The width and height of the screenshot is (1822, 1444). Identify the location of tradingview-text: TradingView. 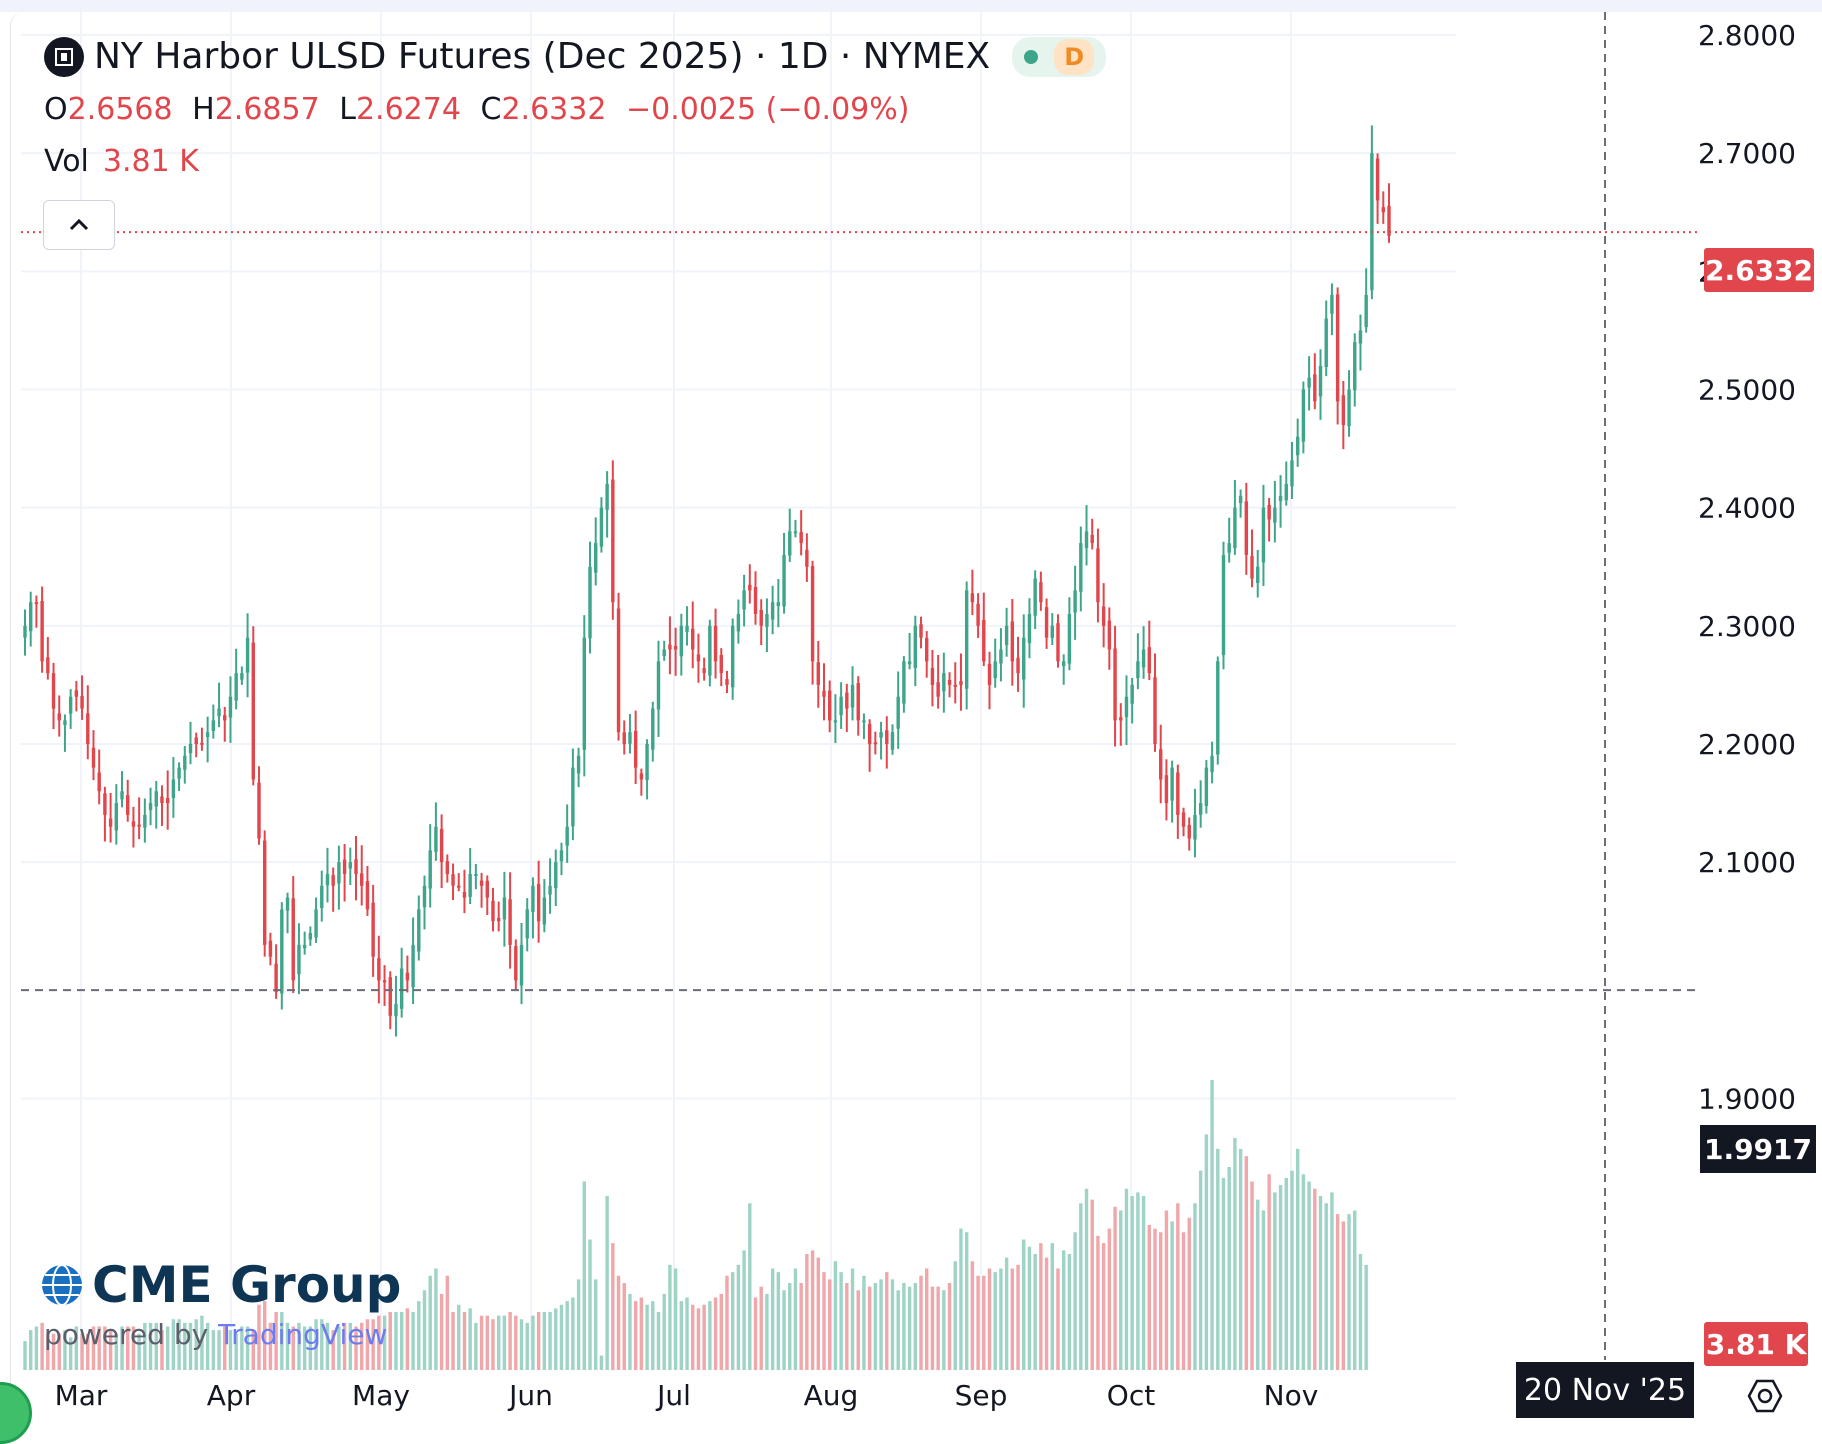
(303, 1334).